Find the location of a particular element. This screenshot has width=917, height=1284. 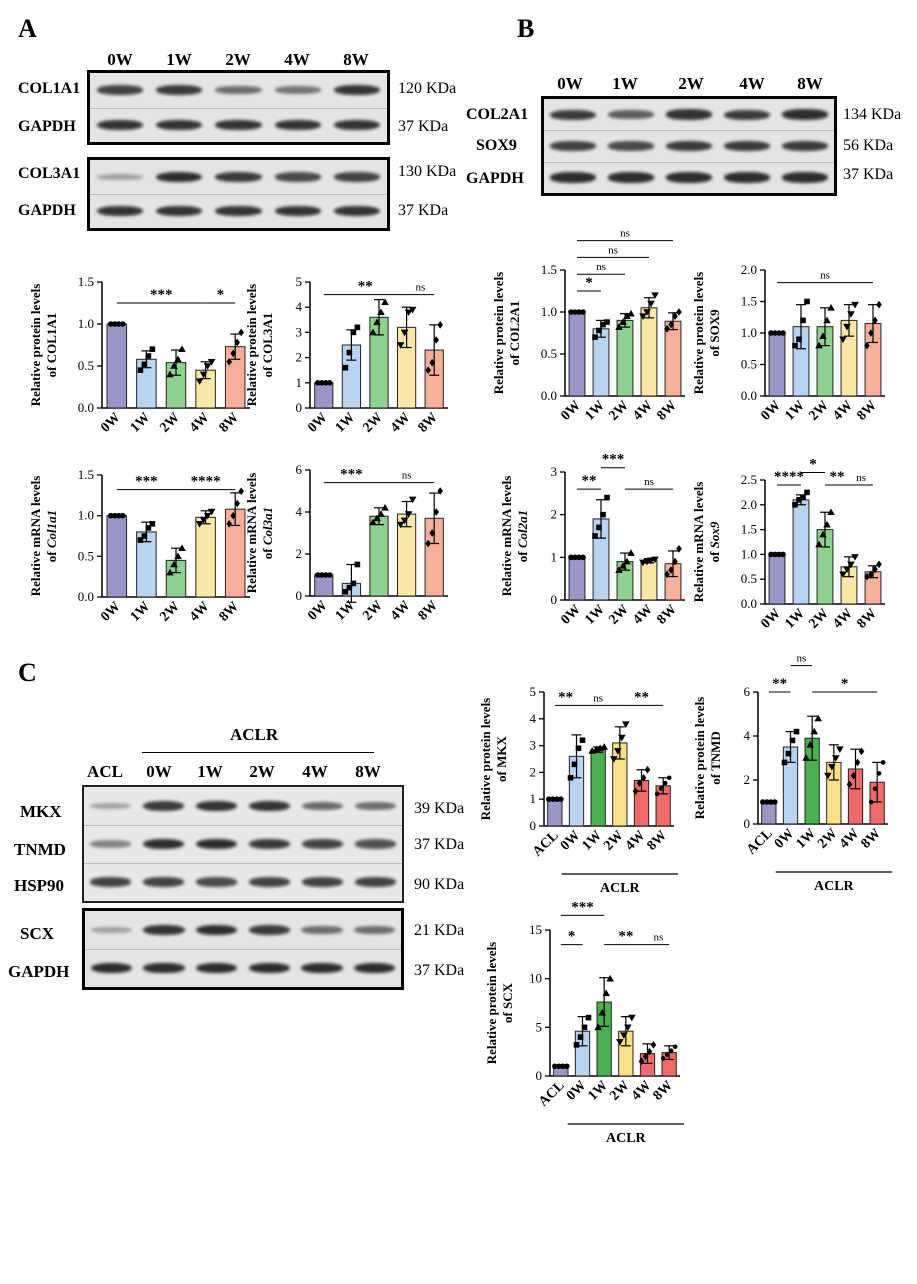

lane-label: 0W is located at coordinates (159, 771).